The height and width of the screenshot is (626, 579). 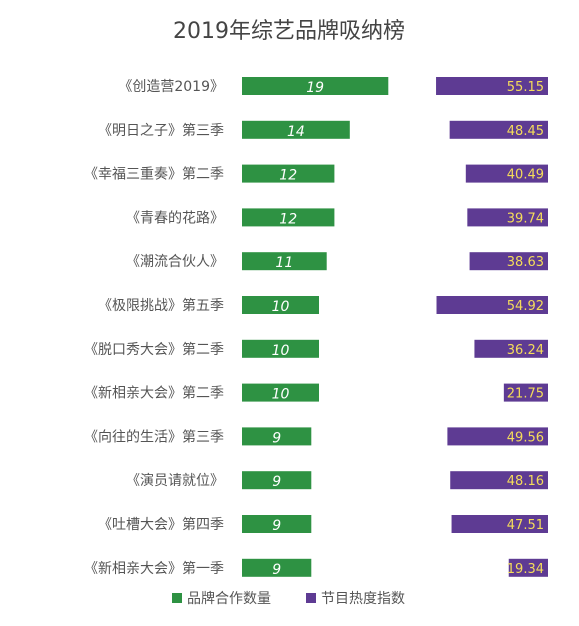 I want to click on heat-value-label: 19.34, so click(x=525, y=569).